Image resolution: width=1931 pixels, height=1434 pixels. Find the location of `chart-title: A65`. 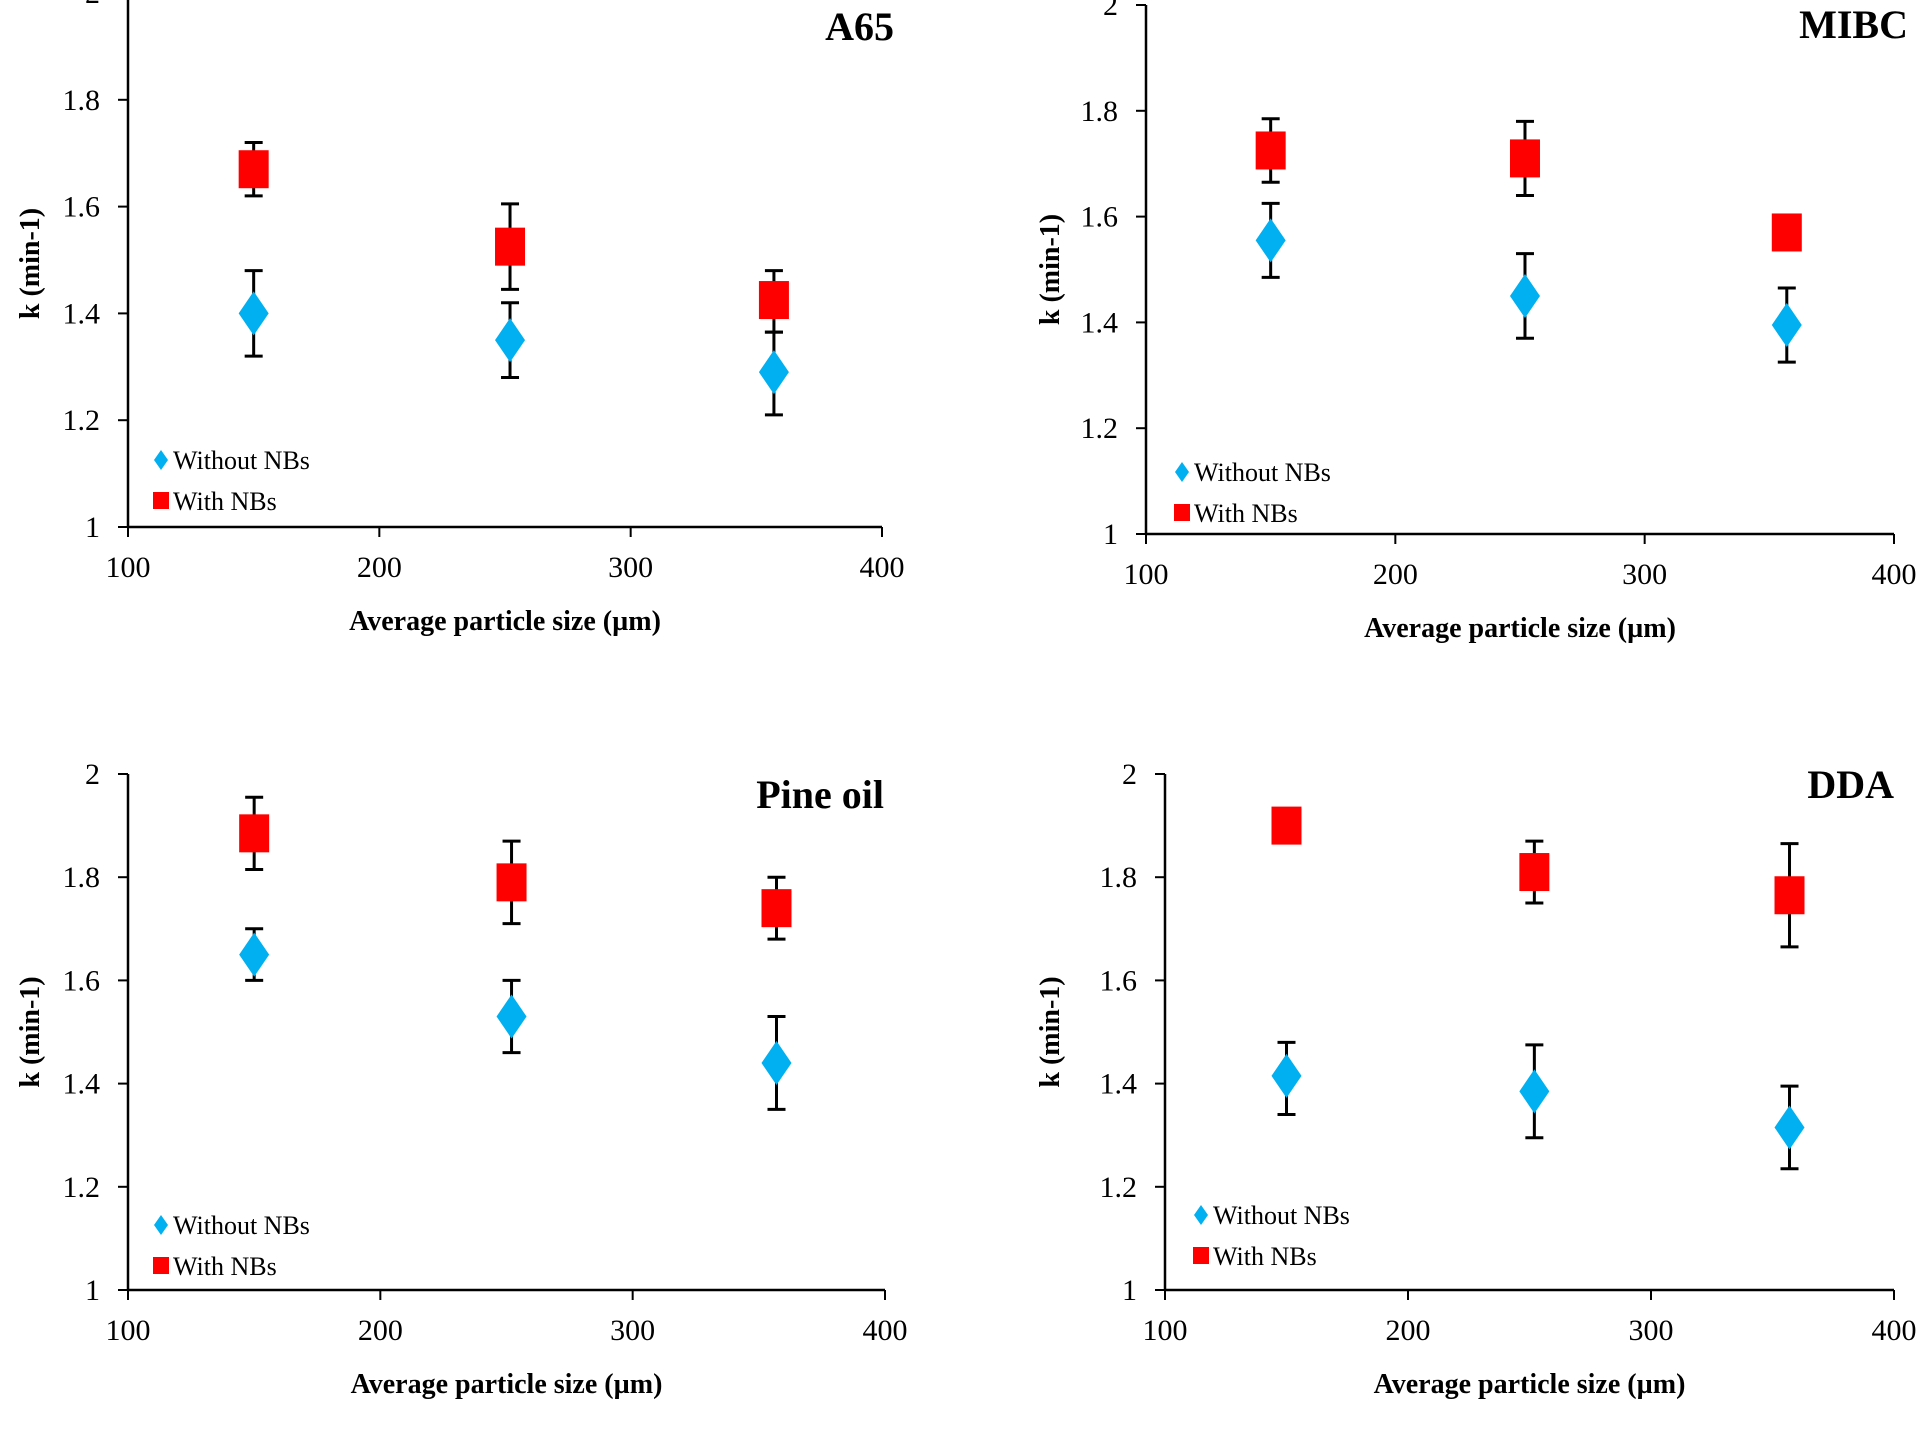

chart-title: A65 is located at coordinates (859, 26).